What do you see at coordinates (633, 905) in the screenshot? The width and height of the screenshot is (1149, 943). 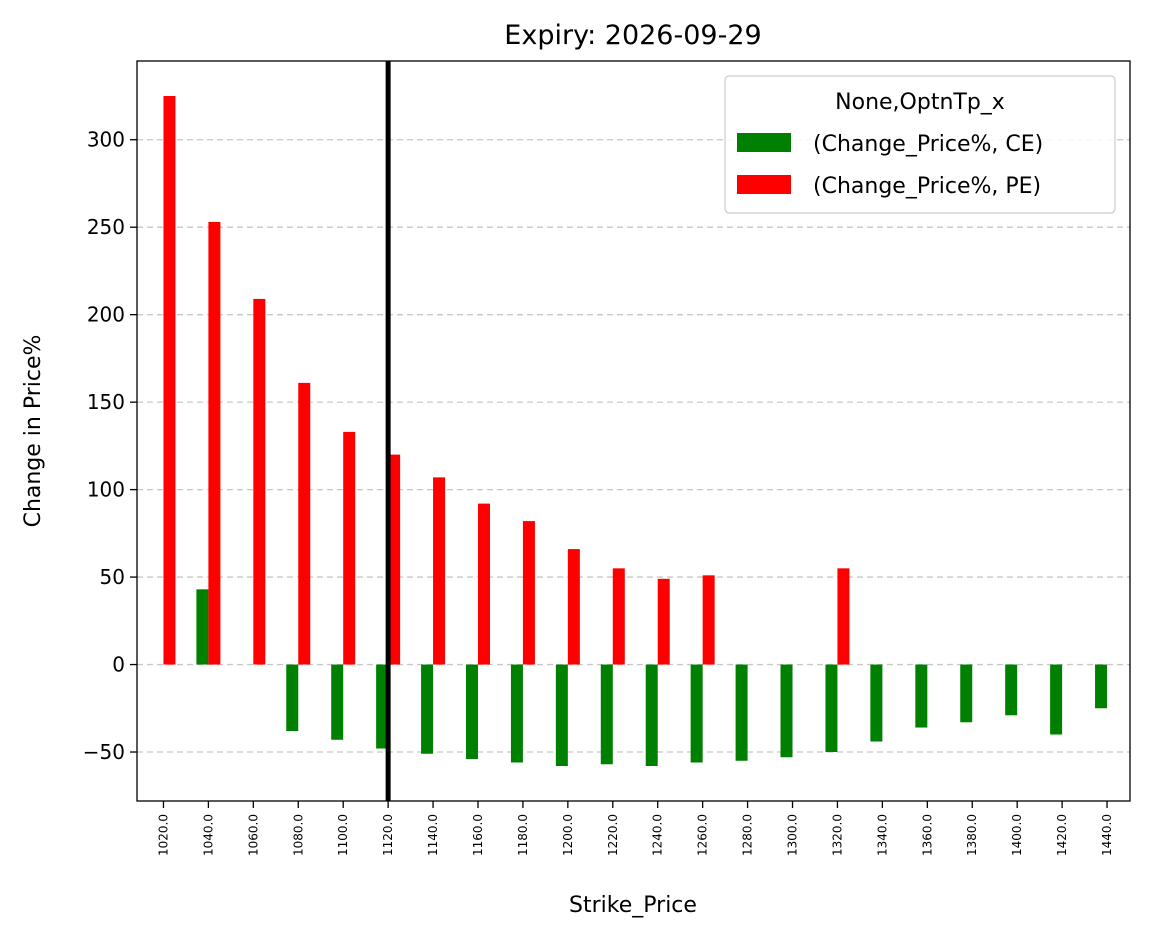 I see `x-axis-label: Strike_Price` at bounding box center [633, 905].